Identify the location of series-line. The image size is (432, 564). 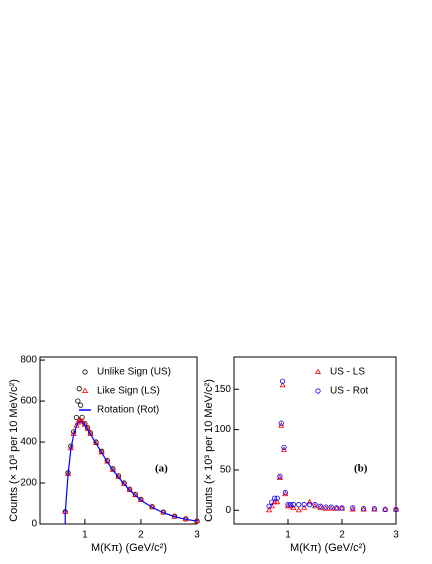
(131, 472).